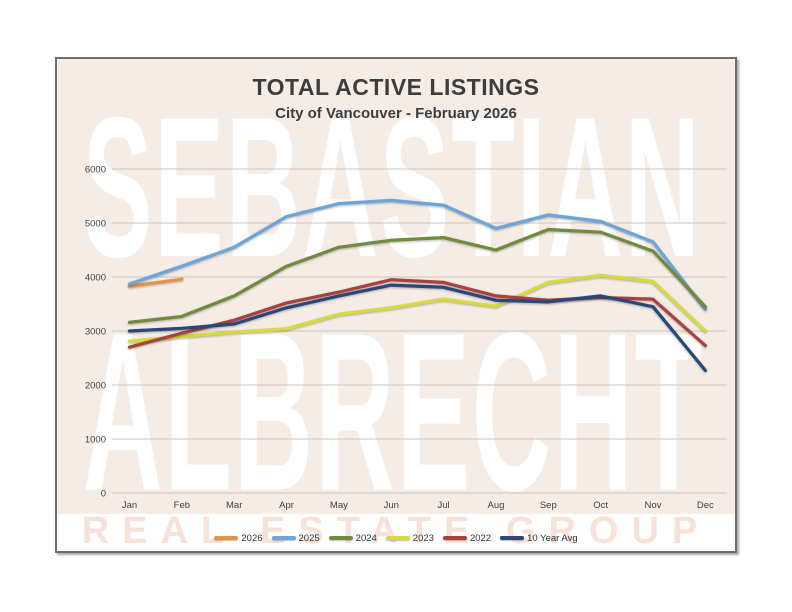  Describe the element at coordinates (366, 538) in the screenshot. I see `legend-label: 2024` at that location.